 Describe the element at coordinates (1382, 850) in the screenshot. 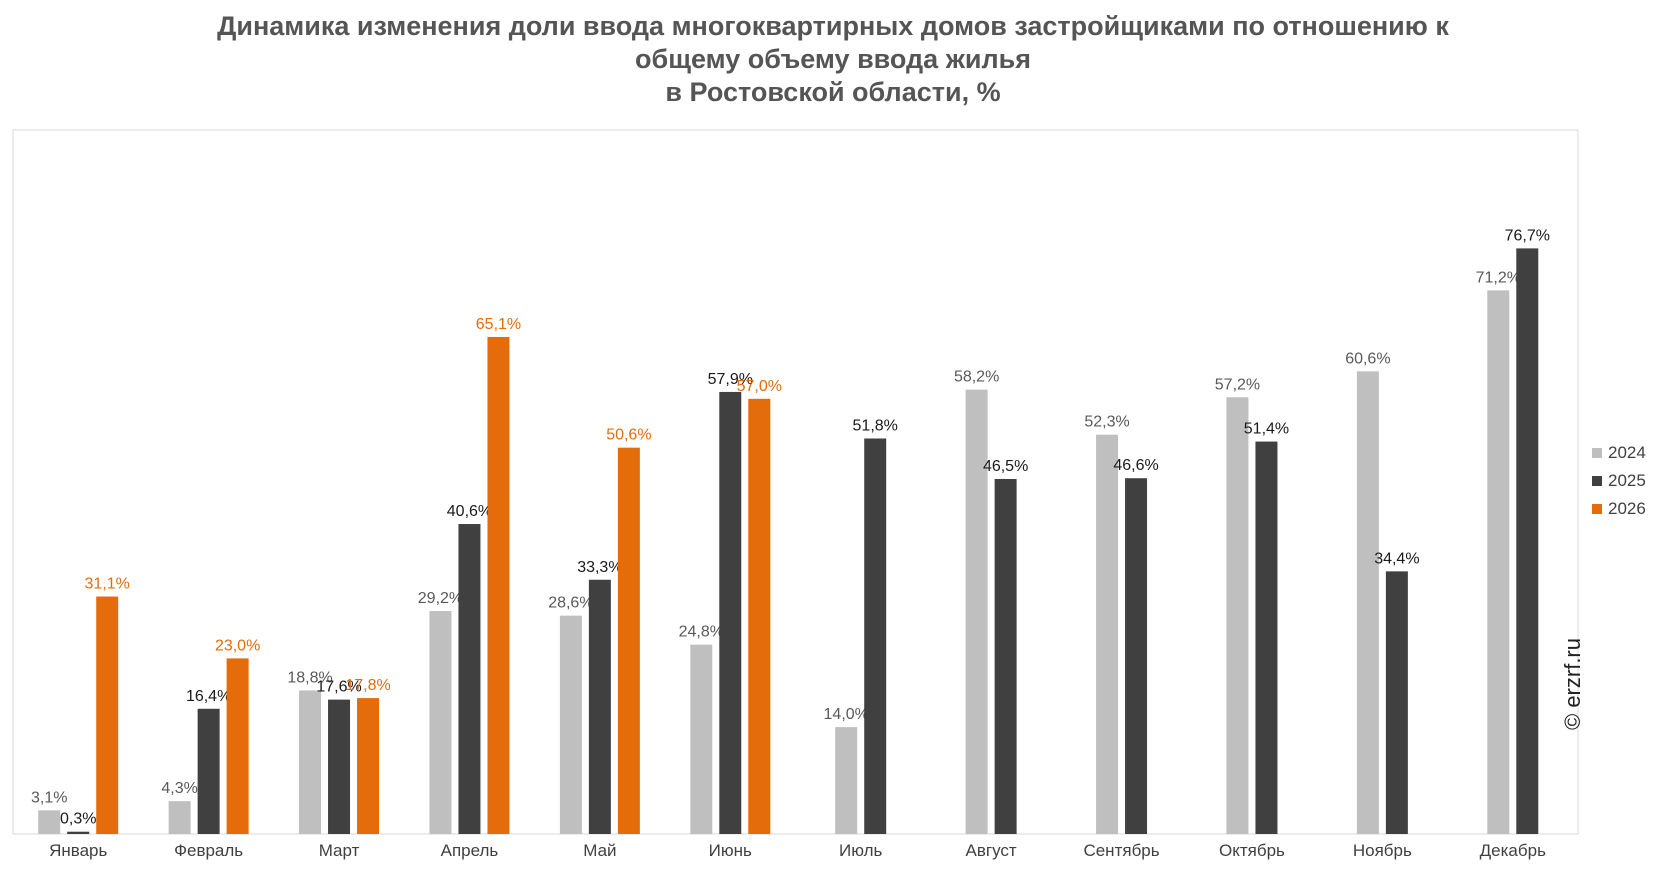

I see `x-tick-label-10: Ноябрь` at that location.